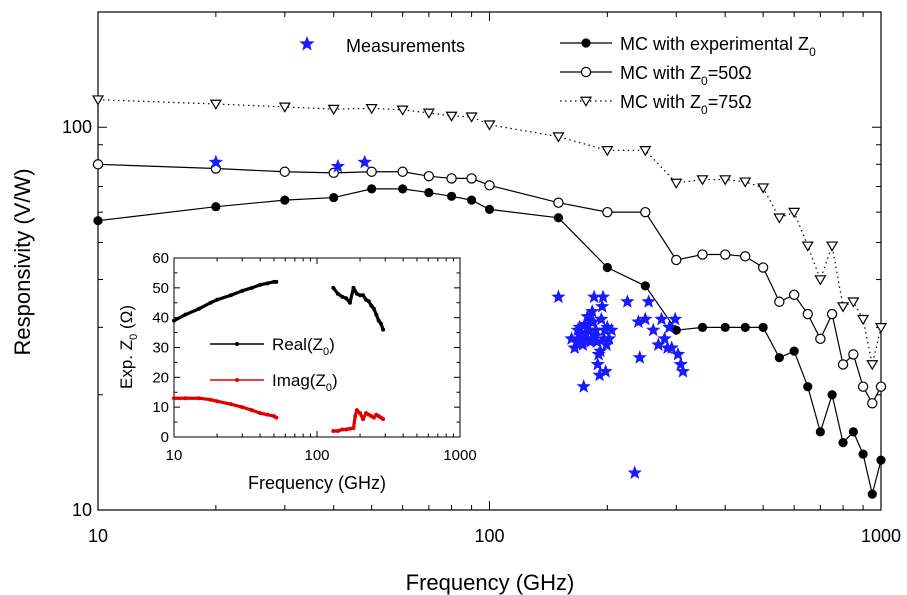 The image size is (907, 595). Describe the element at coordinates (174, 455) in the screenshot. I see `inset-x-tick-label: 10` at that location.